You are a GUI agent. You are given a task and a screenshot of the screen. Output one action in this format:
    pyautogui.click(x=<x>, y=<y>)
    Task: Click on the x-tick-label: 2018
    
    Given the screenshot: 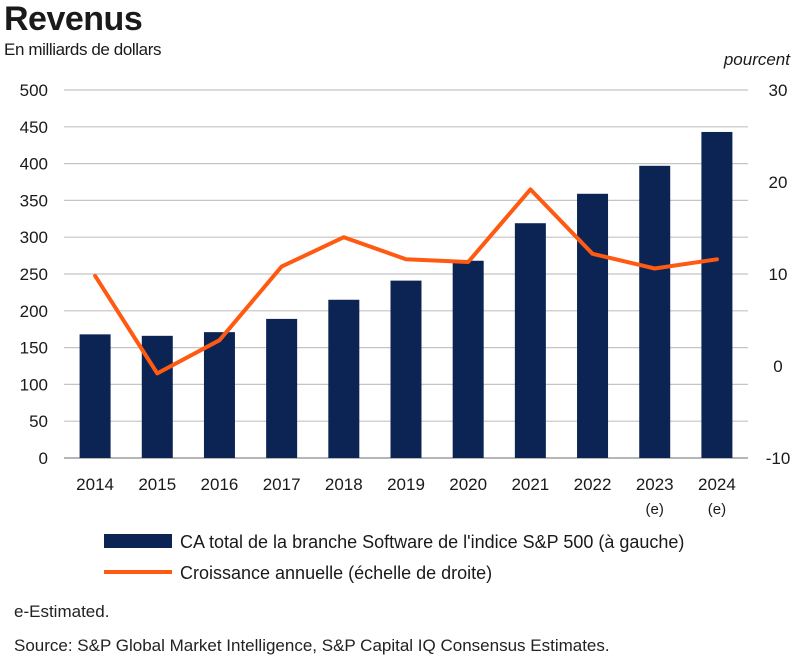 What is the action you would take?
    pyautogui.click(x=344, y=484)
    